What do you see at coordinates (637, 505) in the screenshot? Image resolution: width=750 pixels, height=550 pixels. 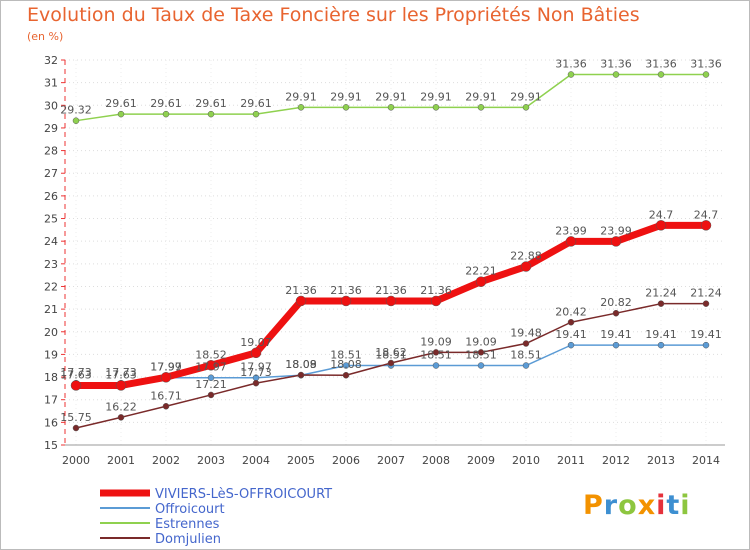 I see `proxiti-logo: Proxiti` at bounding box center [637, 505].